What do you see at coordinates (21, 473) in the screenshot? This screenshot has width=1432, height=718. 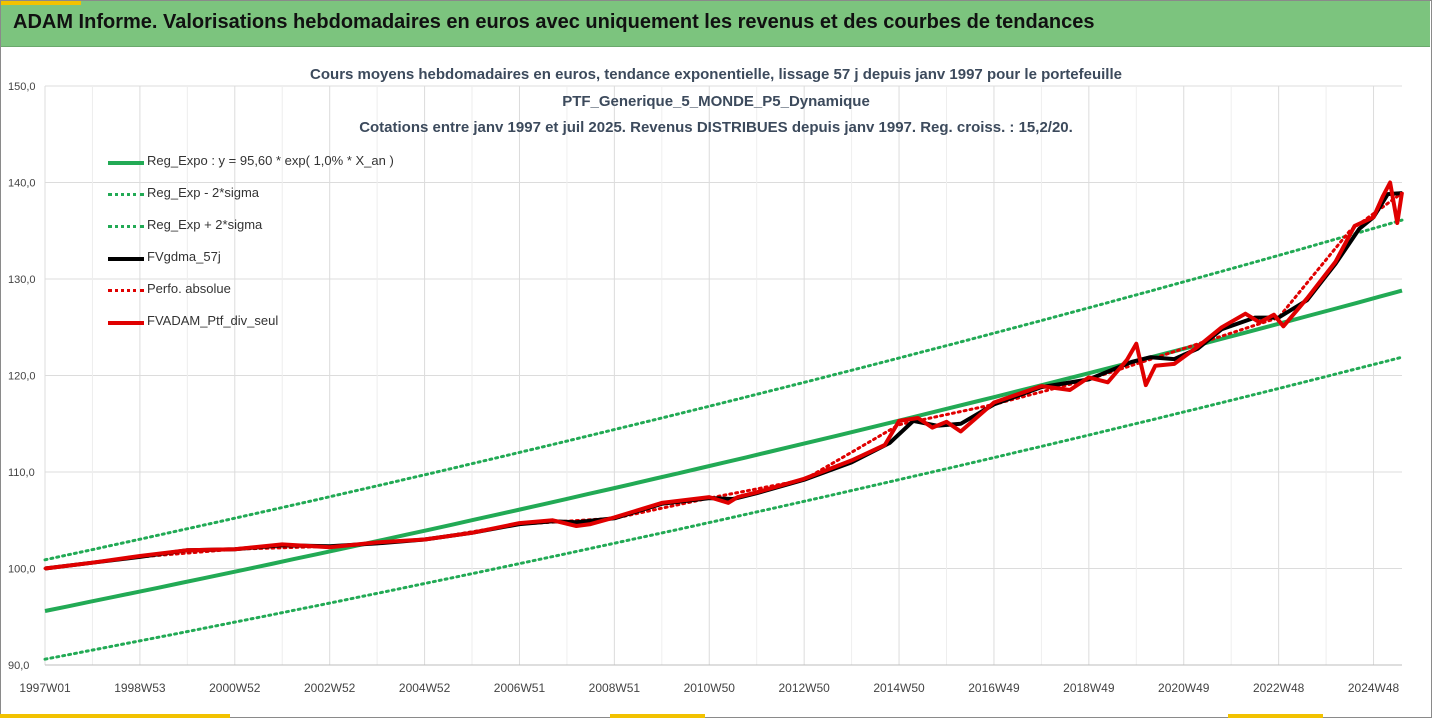 I see `y-tick-label: 110,0` at bounding box center [21, 473].